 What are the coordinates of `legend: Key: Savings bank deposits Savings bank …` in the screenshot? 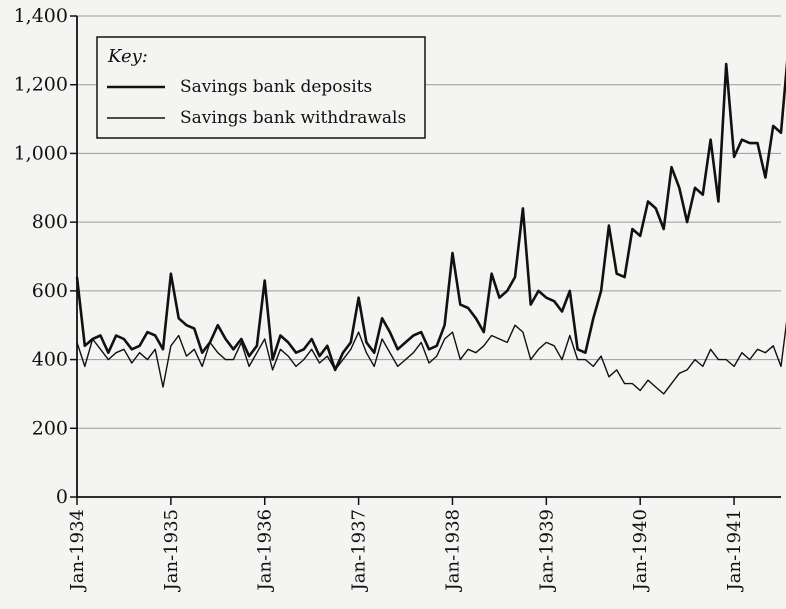 It's located at (261, 87).